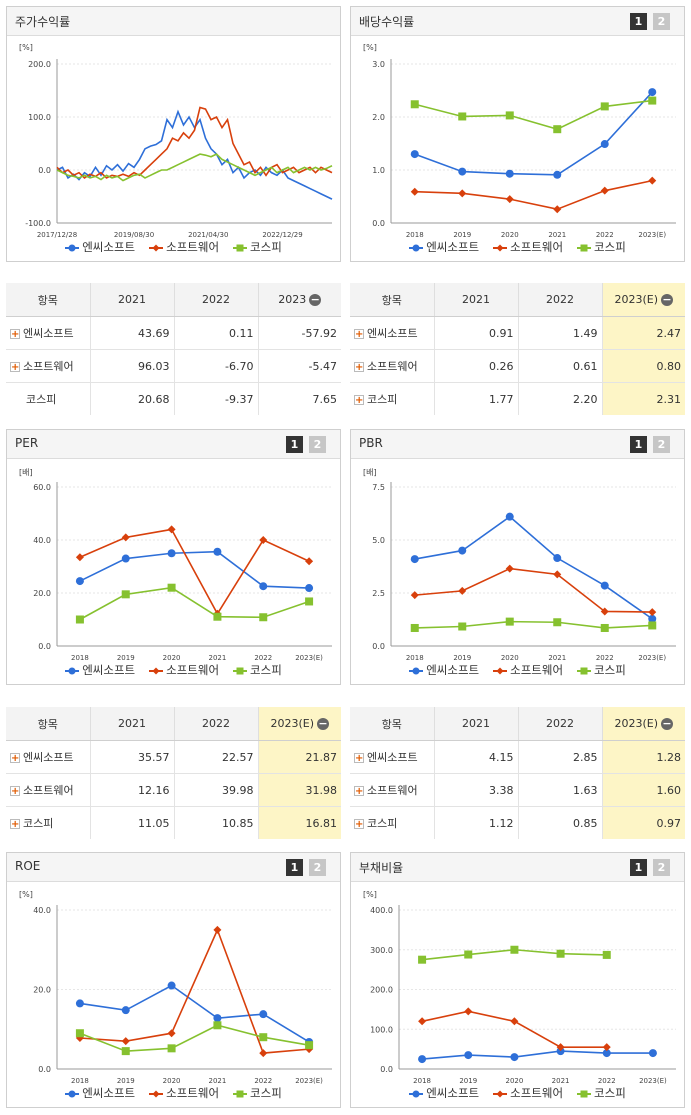 This screenshot has width=691, height=1115. Describe the element at coordinates (132, 366) in the screenshot. I see `cell: 96.03` at that location.